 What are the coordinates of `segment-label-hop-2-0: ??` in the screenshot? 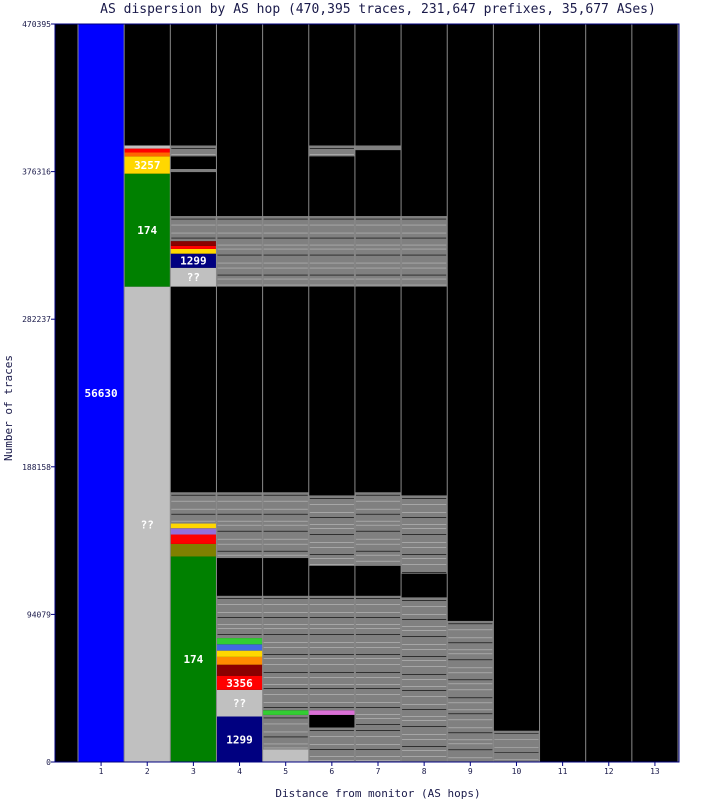 It's located at (147, 524).